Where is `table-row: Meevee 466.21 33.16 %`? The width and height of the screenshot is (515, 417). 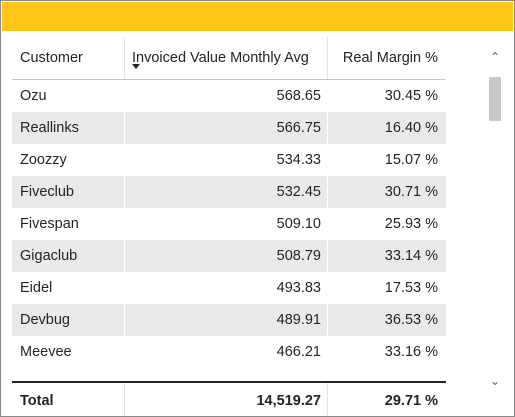
table-row: Meevee 466.21 33.16 % is located at coordinates (229, 352).